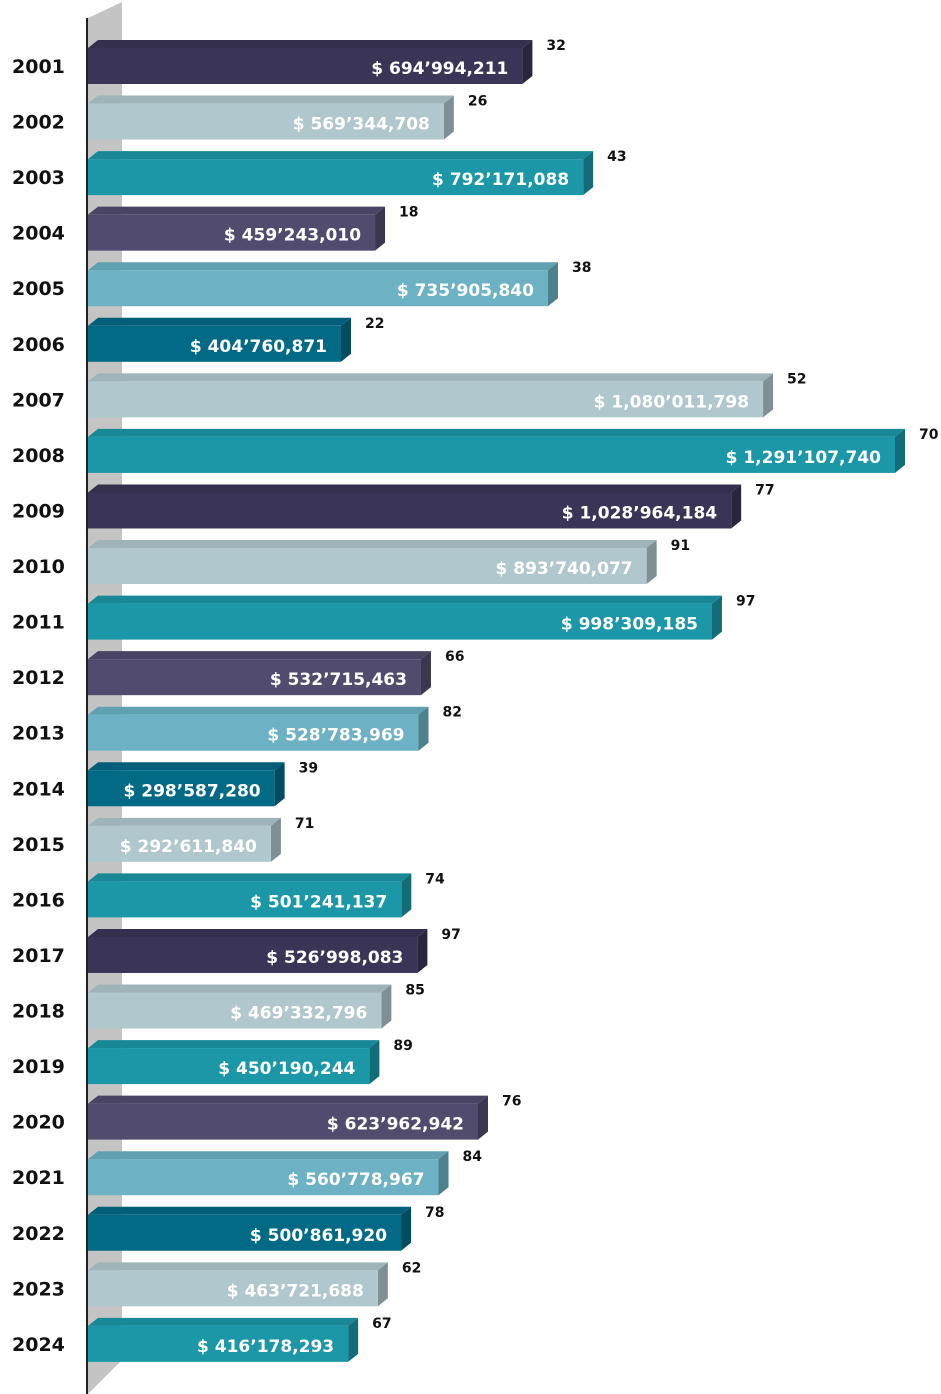  I want to click on bar-top-2019, so click(234, 1044).